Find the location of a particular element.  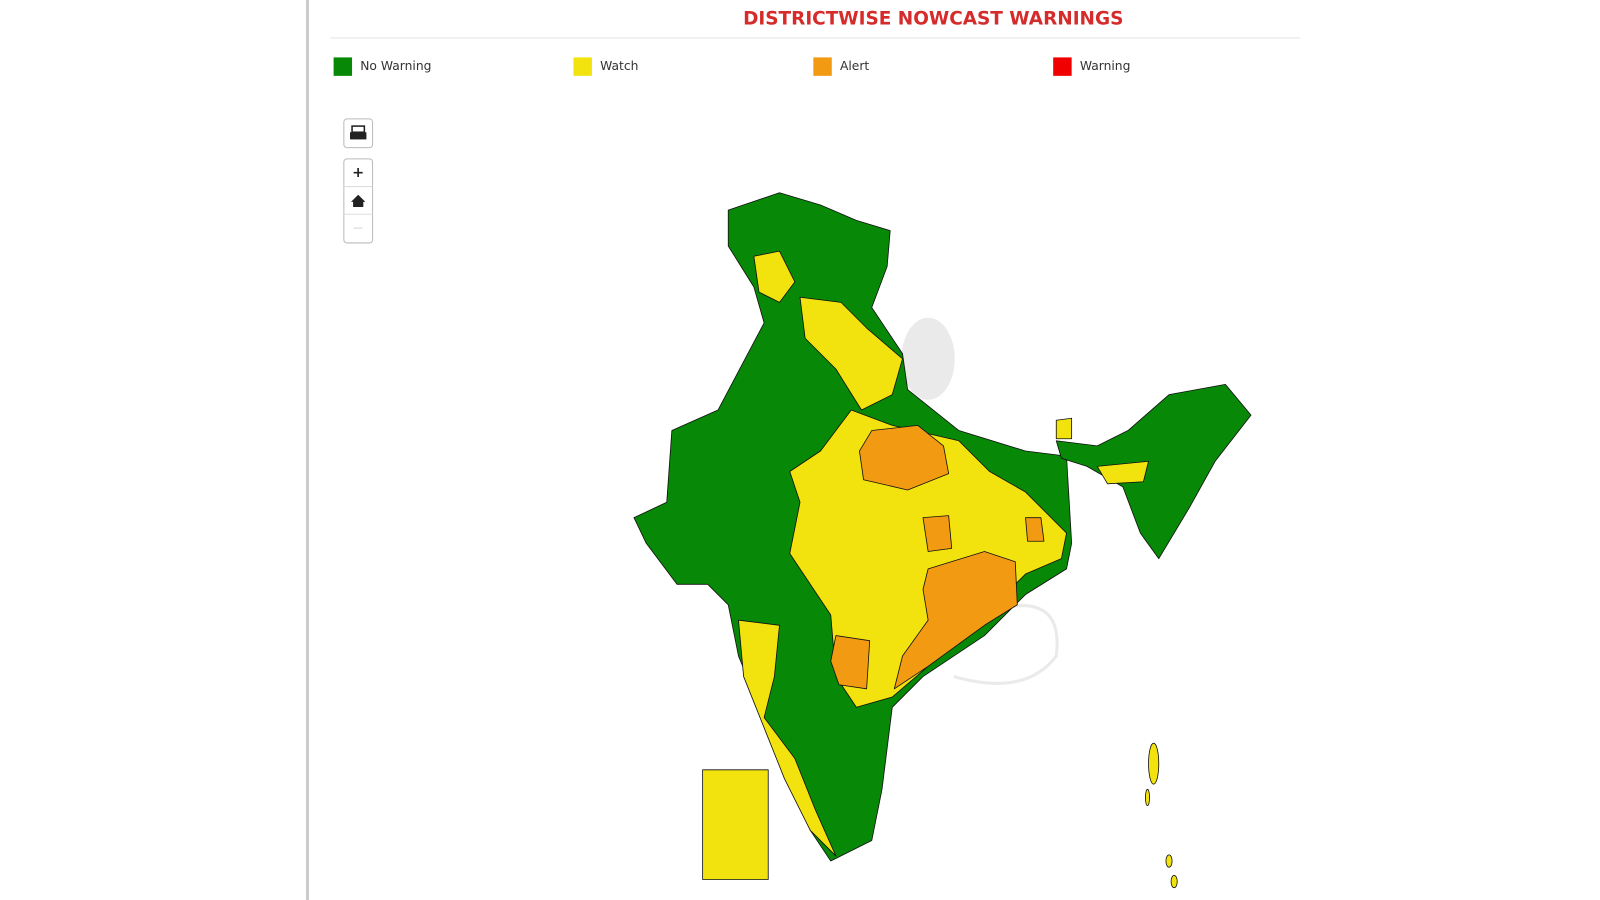

legend-label: Warning is located at coordinates (1105, 66).